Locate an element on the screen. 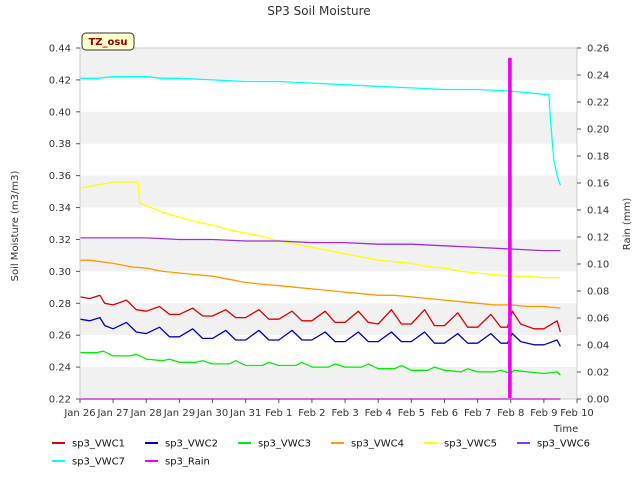 The height and width of the screenshot is (484, 640). y-tick-label: 0.38 is located at coordinates (60, 144).